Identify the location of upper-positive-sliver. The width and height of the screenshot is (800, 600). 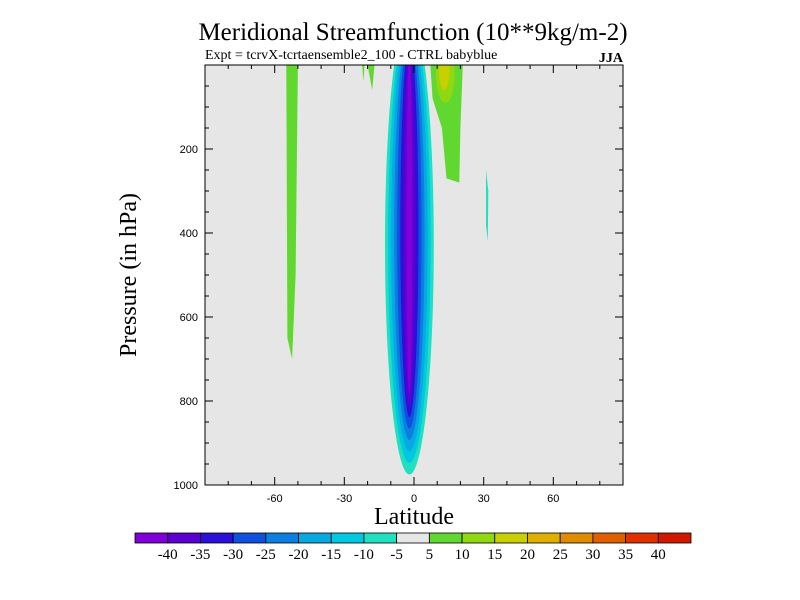
(363, 73).